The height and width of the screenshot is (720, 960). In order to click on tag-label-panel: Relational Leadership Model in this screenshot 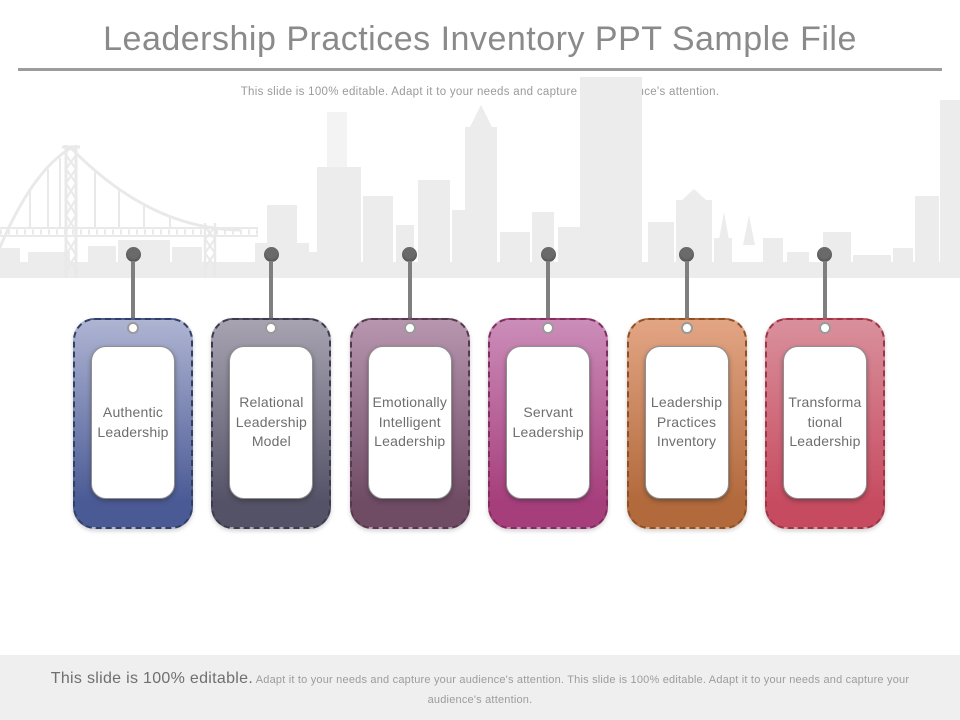, I will do `click(271, 422)`.